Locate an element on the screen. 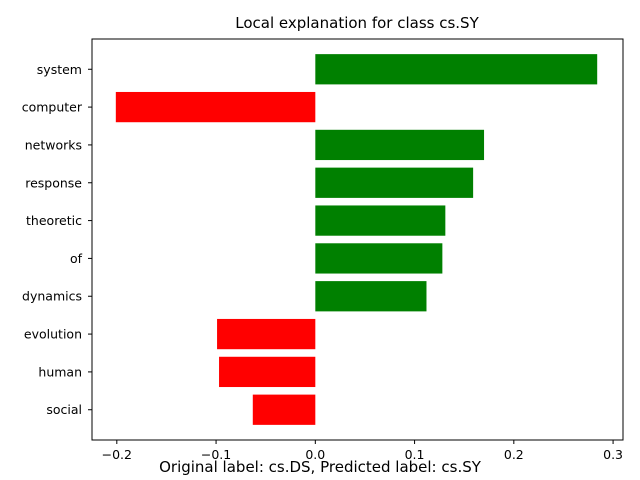 This screenshot has width=640, height=480. y-tick-label: dynamics is located at coordinates (52, 296).